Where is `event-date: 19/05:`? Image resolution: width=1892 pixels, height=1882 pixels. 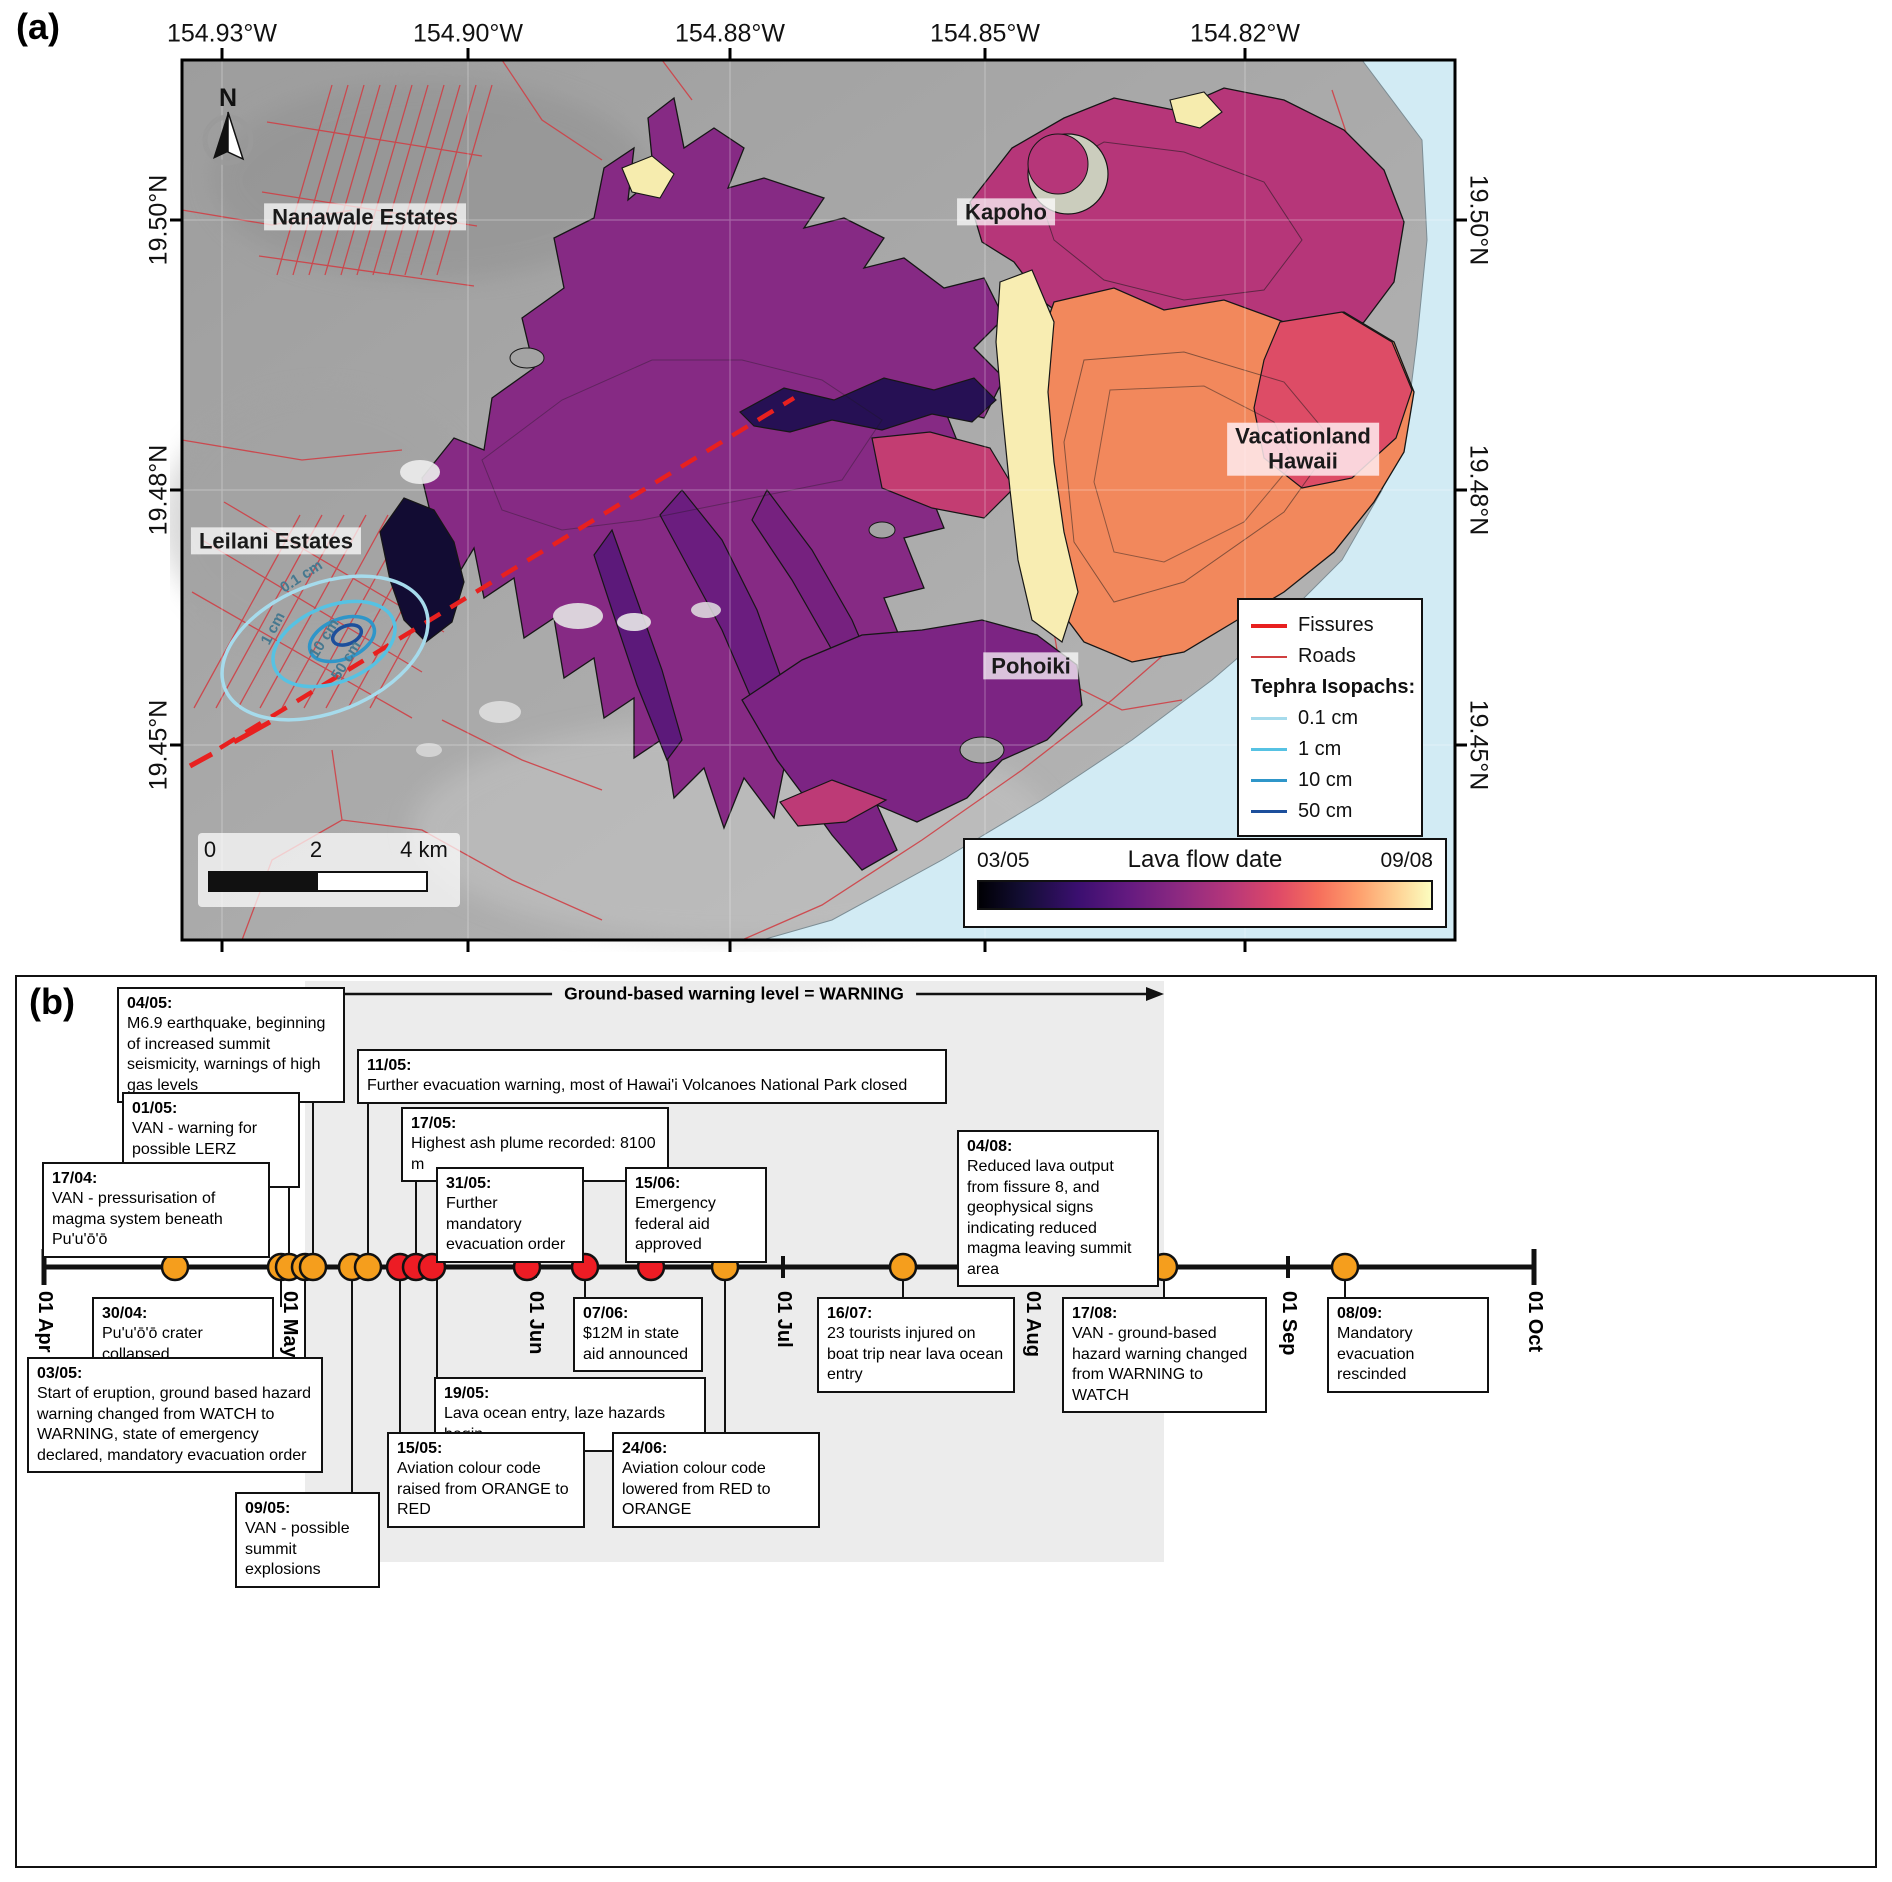
event-date: 19/05: is located at coordinates (467, 1393).